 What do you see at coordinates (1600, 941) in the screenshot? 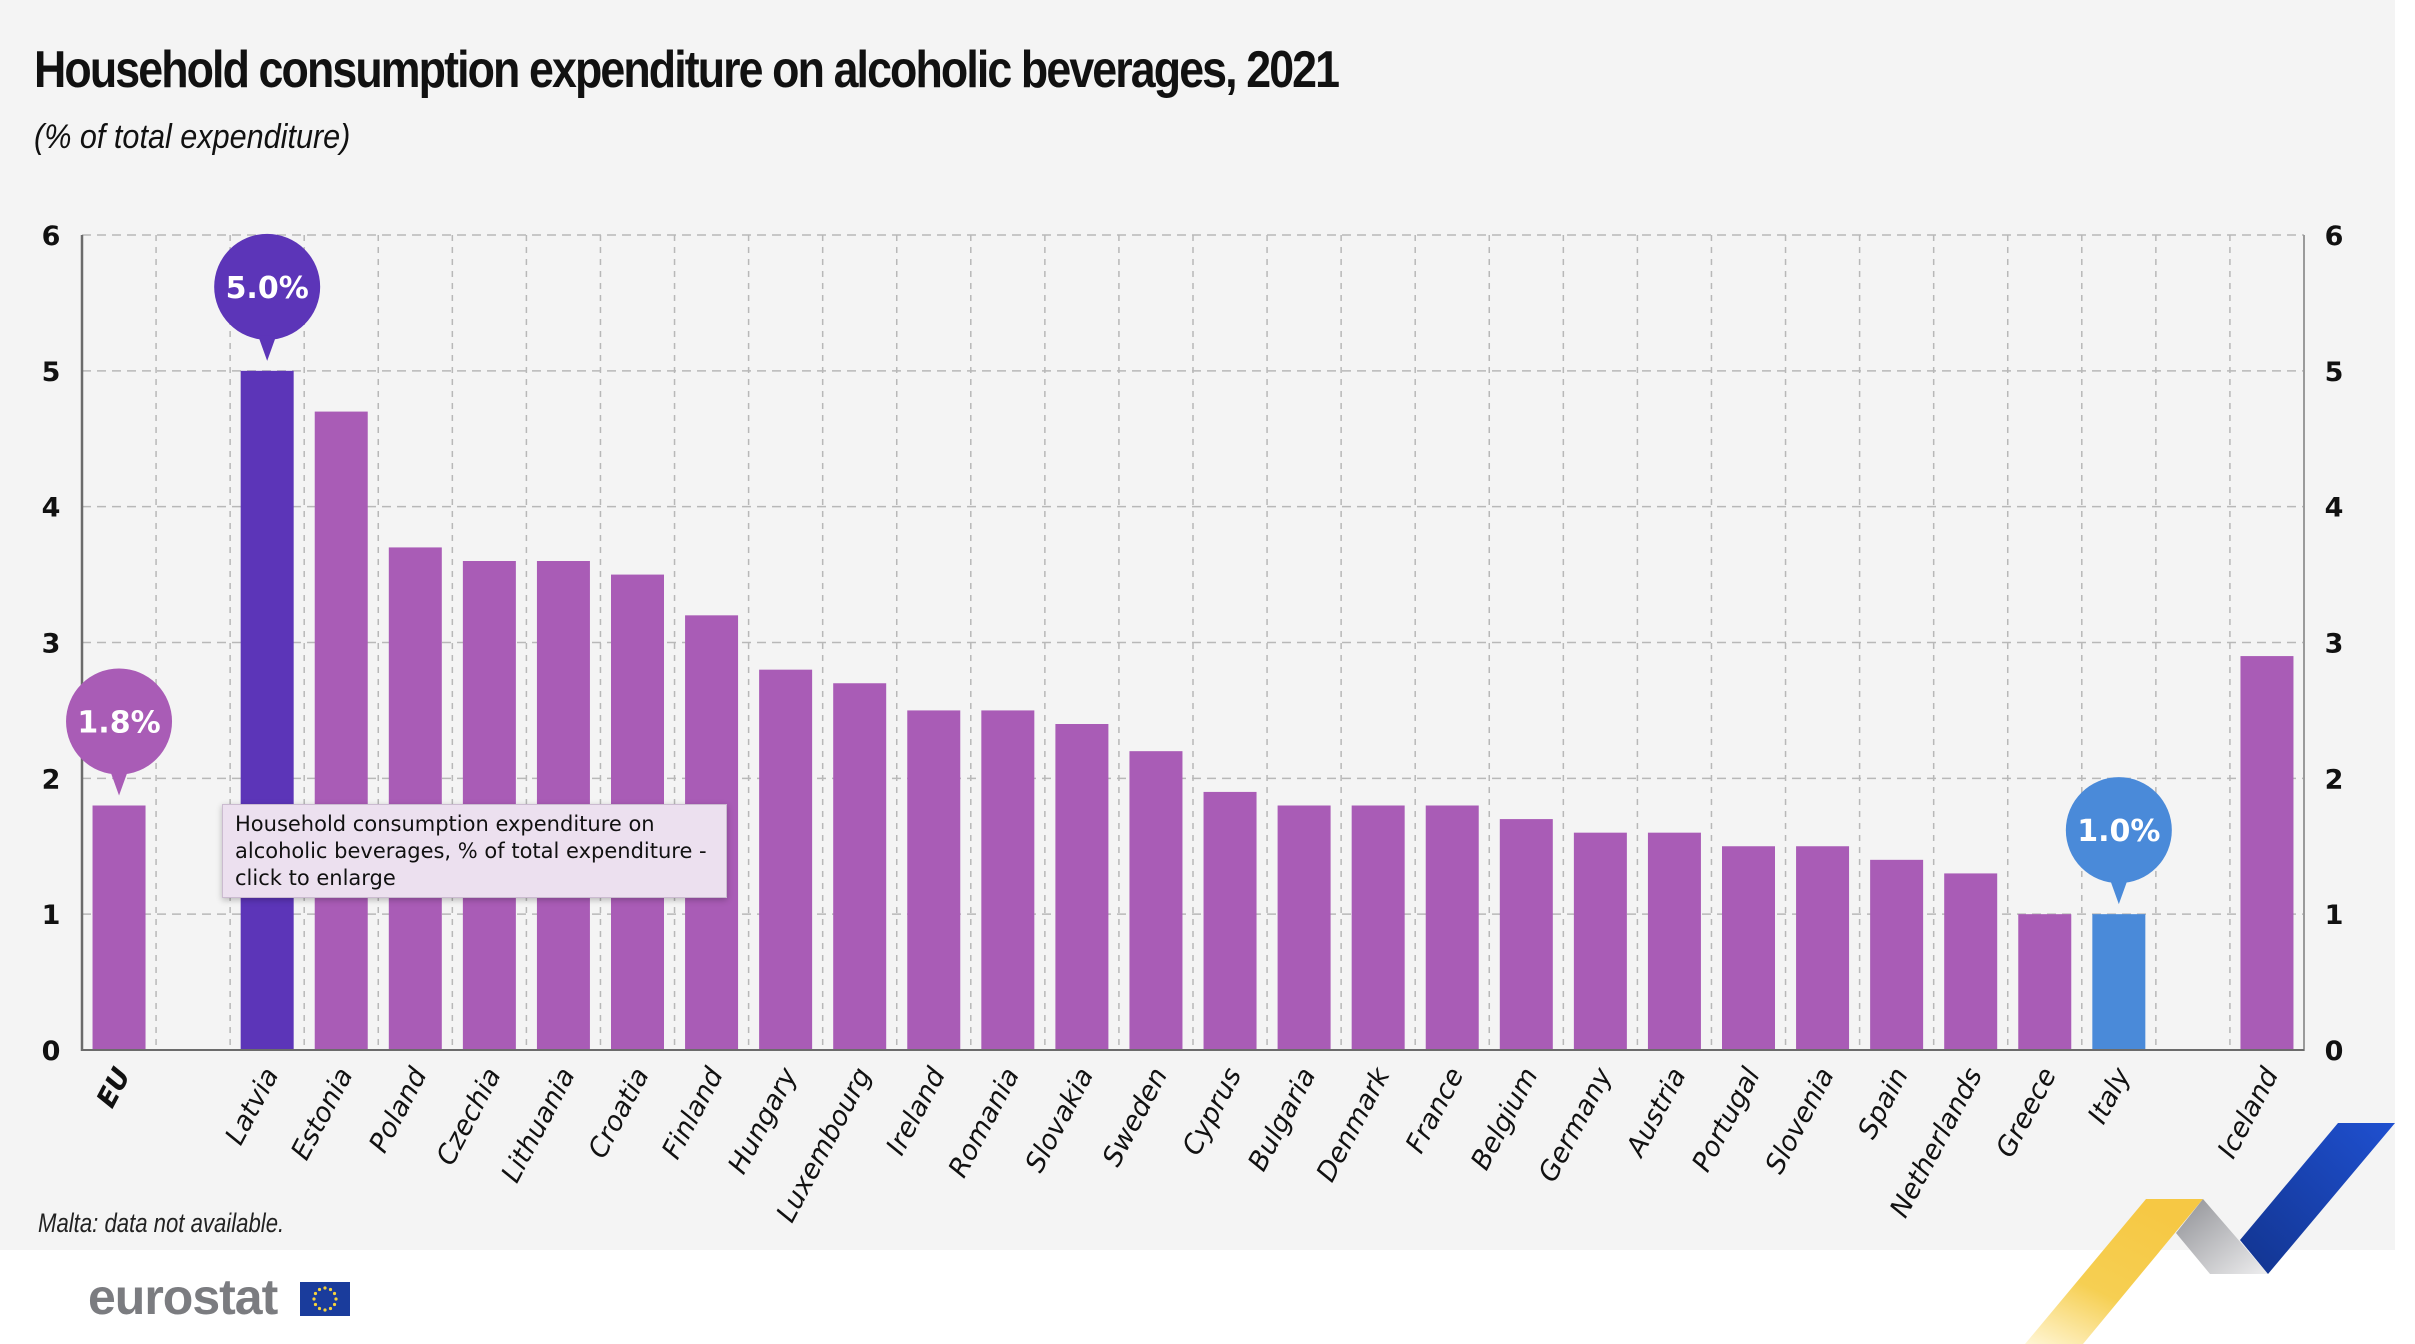
I see `bar-germany` at bounding box center [1600, 941].